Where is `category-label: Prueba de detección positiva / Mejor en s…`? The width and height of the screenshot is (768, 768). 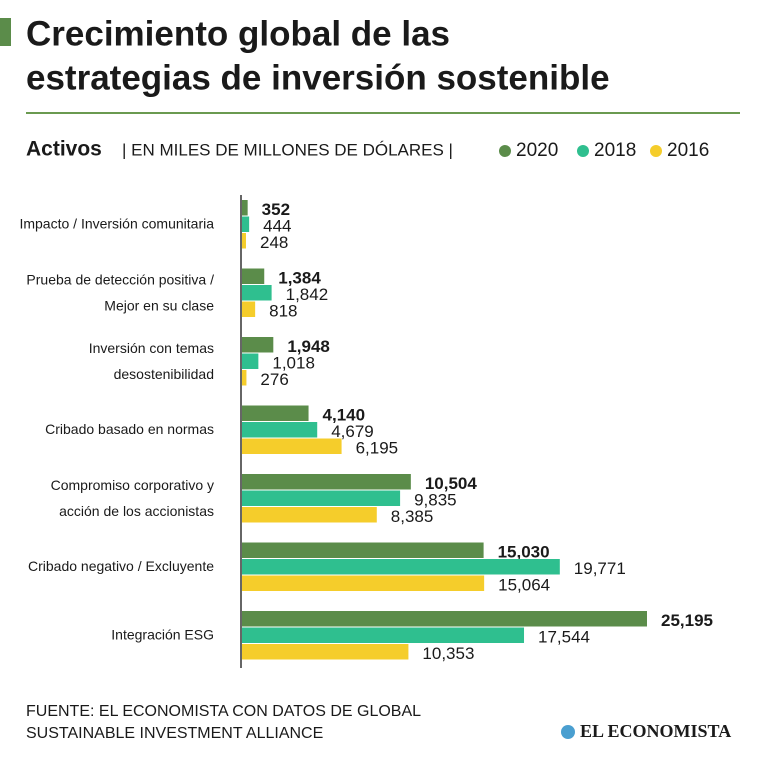
category-label: Prueba de detección positiva / Mejor en s… is located at coordinates (120, 292).